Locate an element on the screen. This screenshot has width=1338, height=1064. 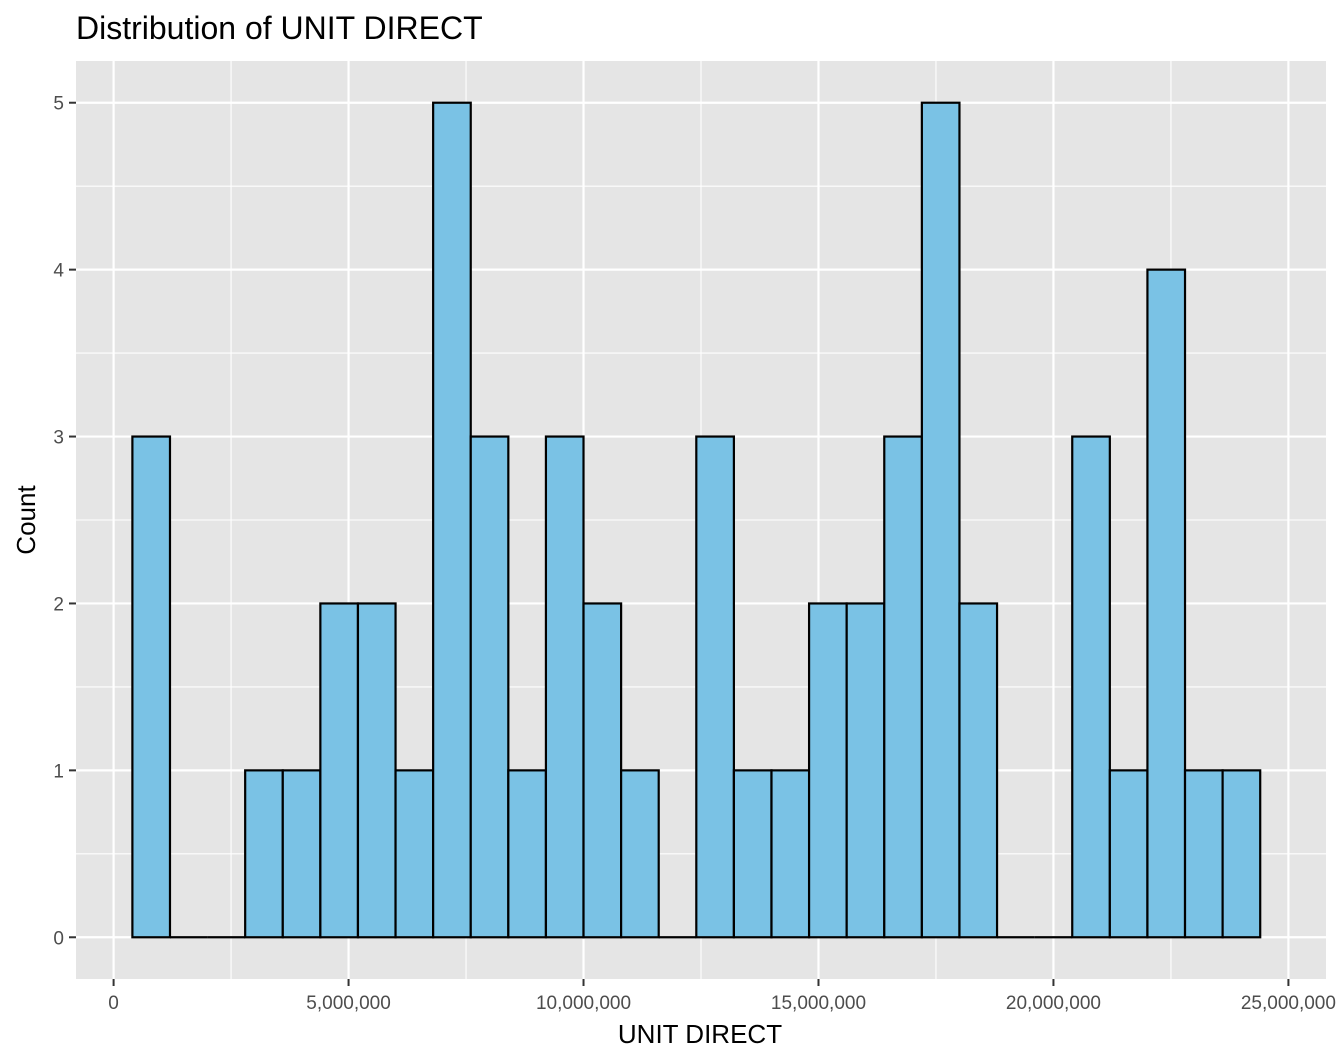
y-tick-label: 2 is located at coordinates (58, 604).